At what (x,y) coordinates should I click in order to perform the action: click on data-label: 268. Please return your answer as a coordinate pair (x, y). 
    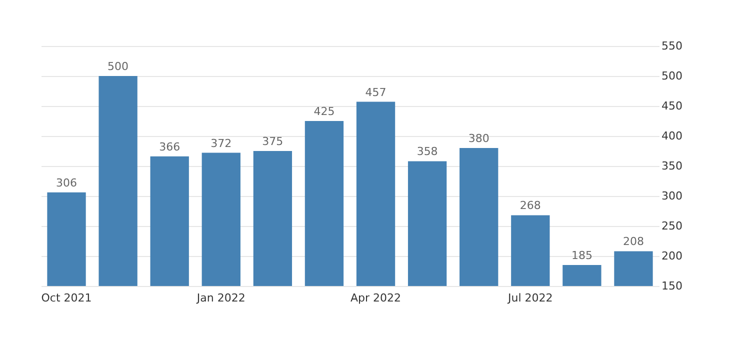
    Looking at the image, I should click on (530, 205).